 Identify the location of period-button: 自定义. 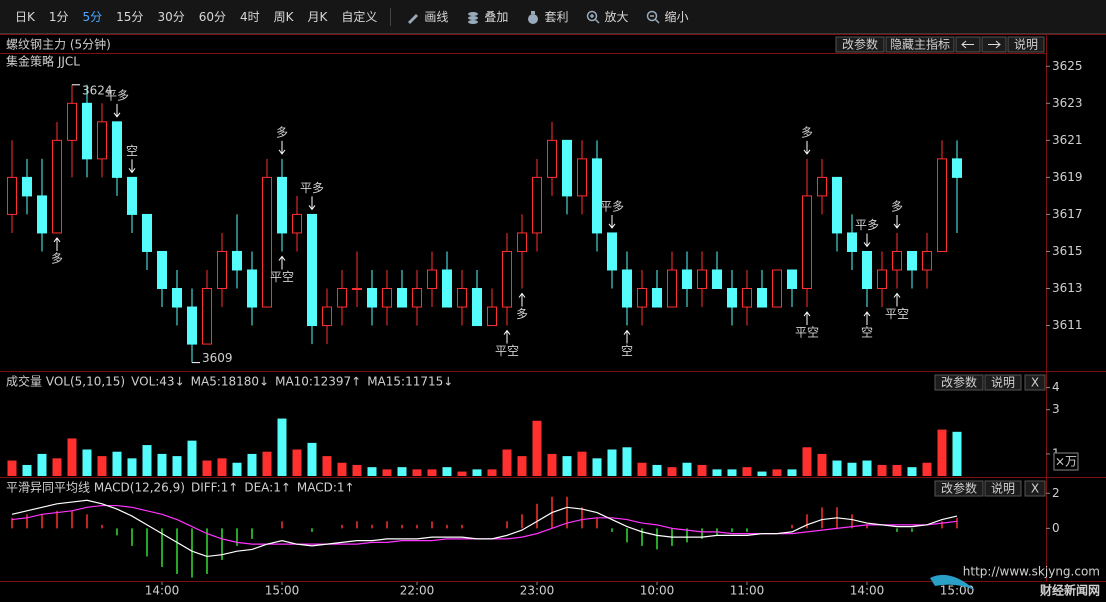
(359, 17).